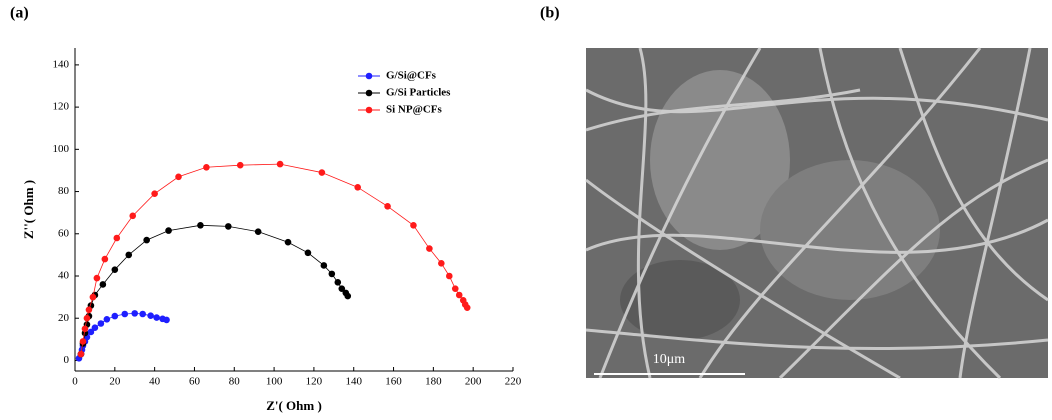 The image size is (1052, 420). What do you see at coordinates (669, 359) in the screenshot?
I see `scale-bar-label: 10μm` at bounding box center [669, 359].